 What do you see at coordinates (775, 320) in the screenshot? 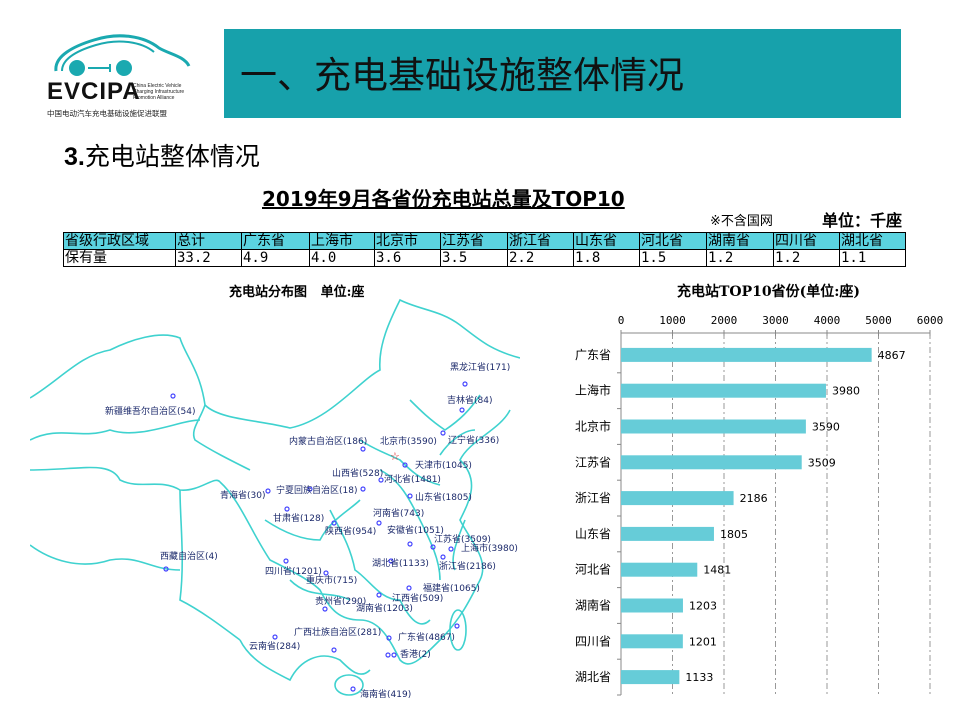
I see `x-tick-label: 3000` at bounding box center [775, 320].